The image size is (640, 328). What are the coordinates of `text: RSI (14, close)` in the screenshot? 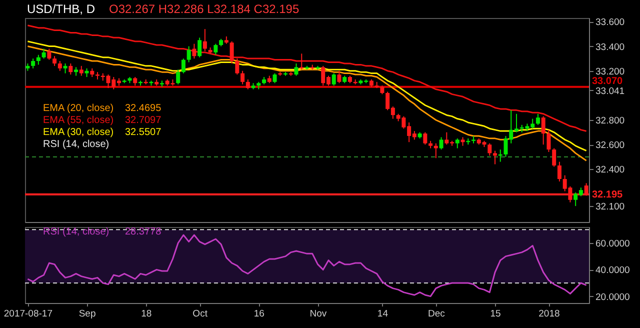 It's located at (76, 232).